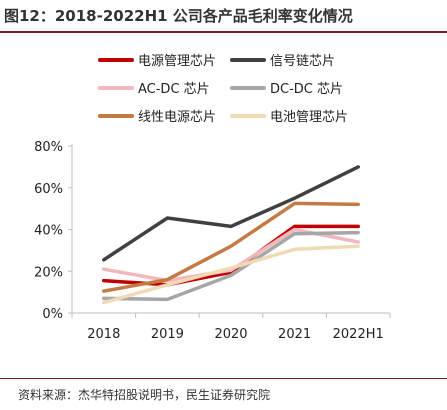  I want to click on chart-title: 图12：2018-2022H1 公司各产品毛利率变化情况, so click(178, 16).